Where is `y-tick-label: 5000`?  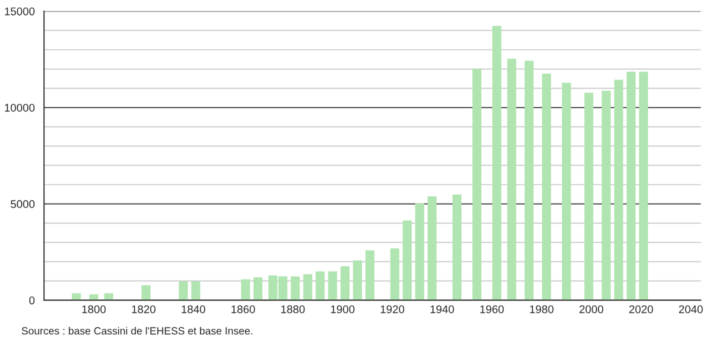
y-tick-label: 5000 is located at coordinates (22, 204).